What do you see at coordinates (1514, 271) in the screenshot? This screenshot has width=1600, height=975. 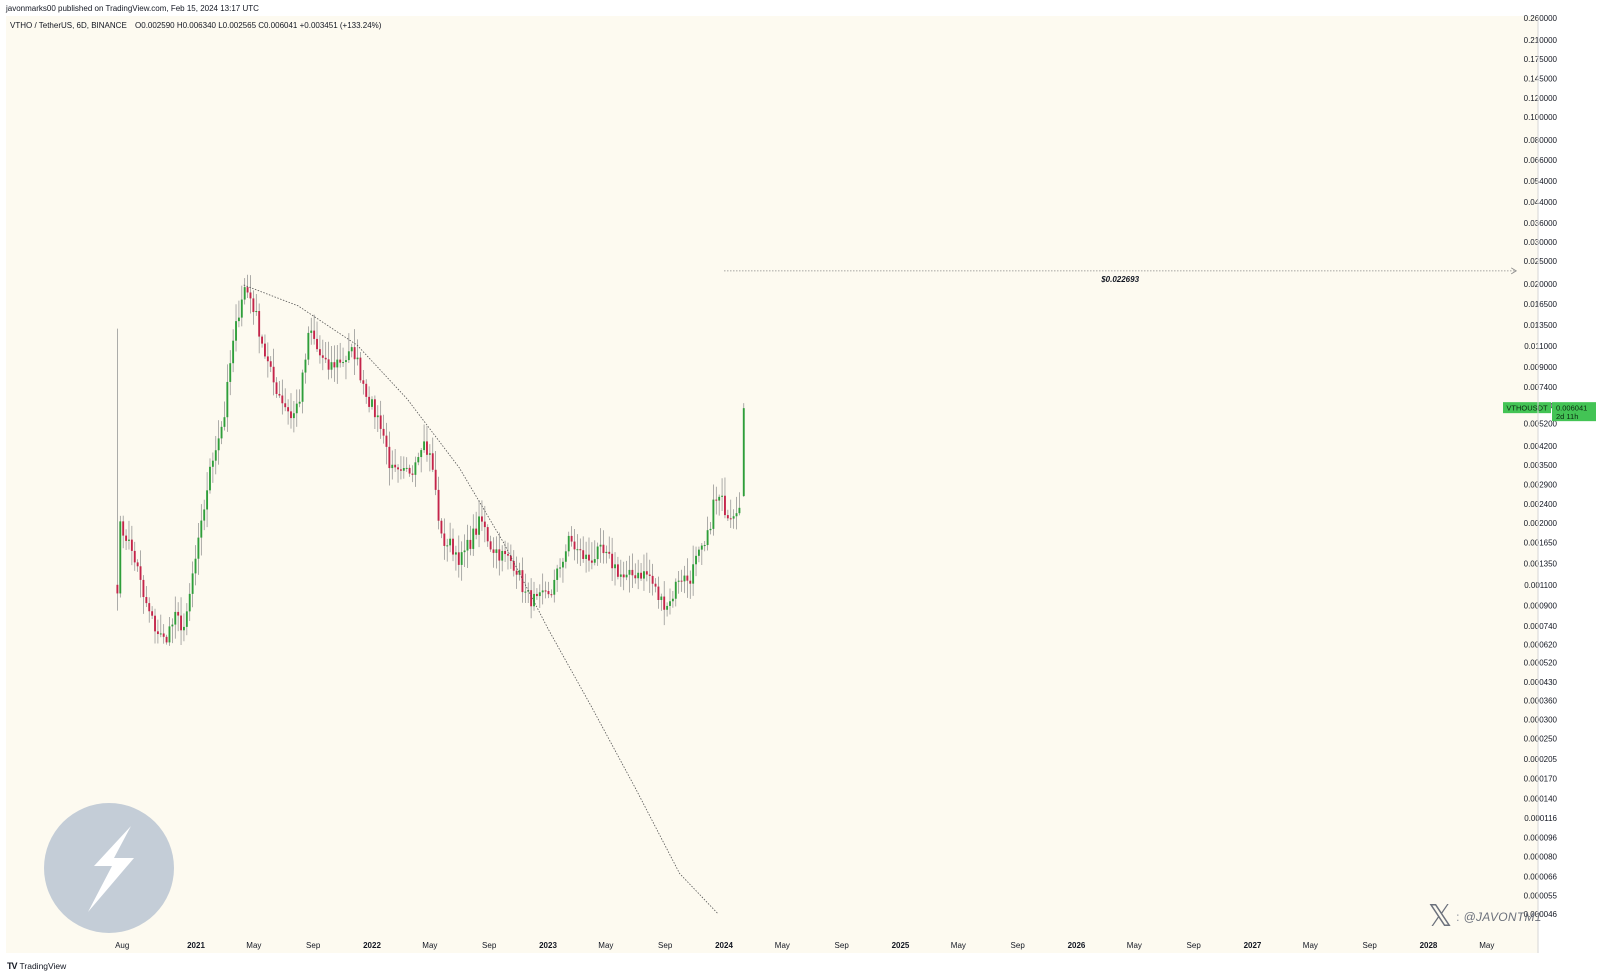 I see `target-arrow-icon` at bounding box center [1514, 271].